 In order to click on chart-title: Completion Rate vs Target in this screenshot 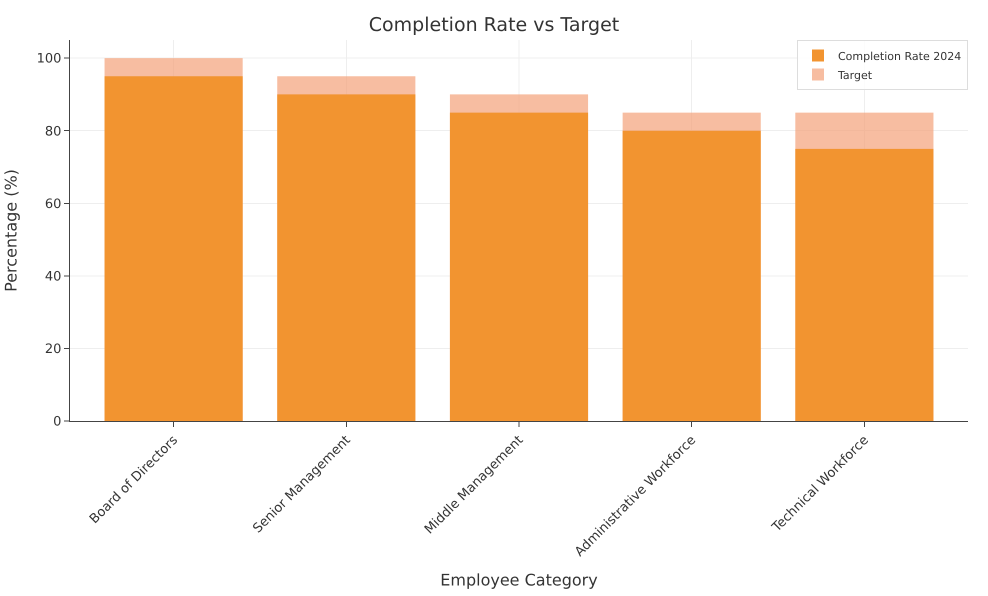, I will do `click(494, 25)`.